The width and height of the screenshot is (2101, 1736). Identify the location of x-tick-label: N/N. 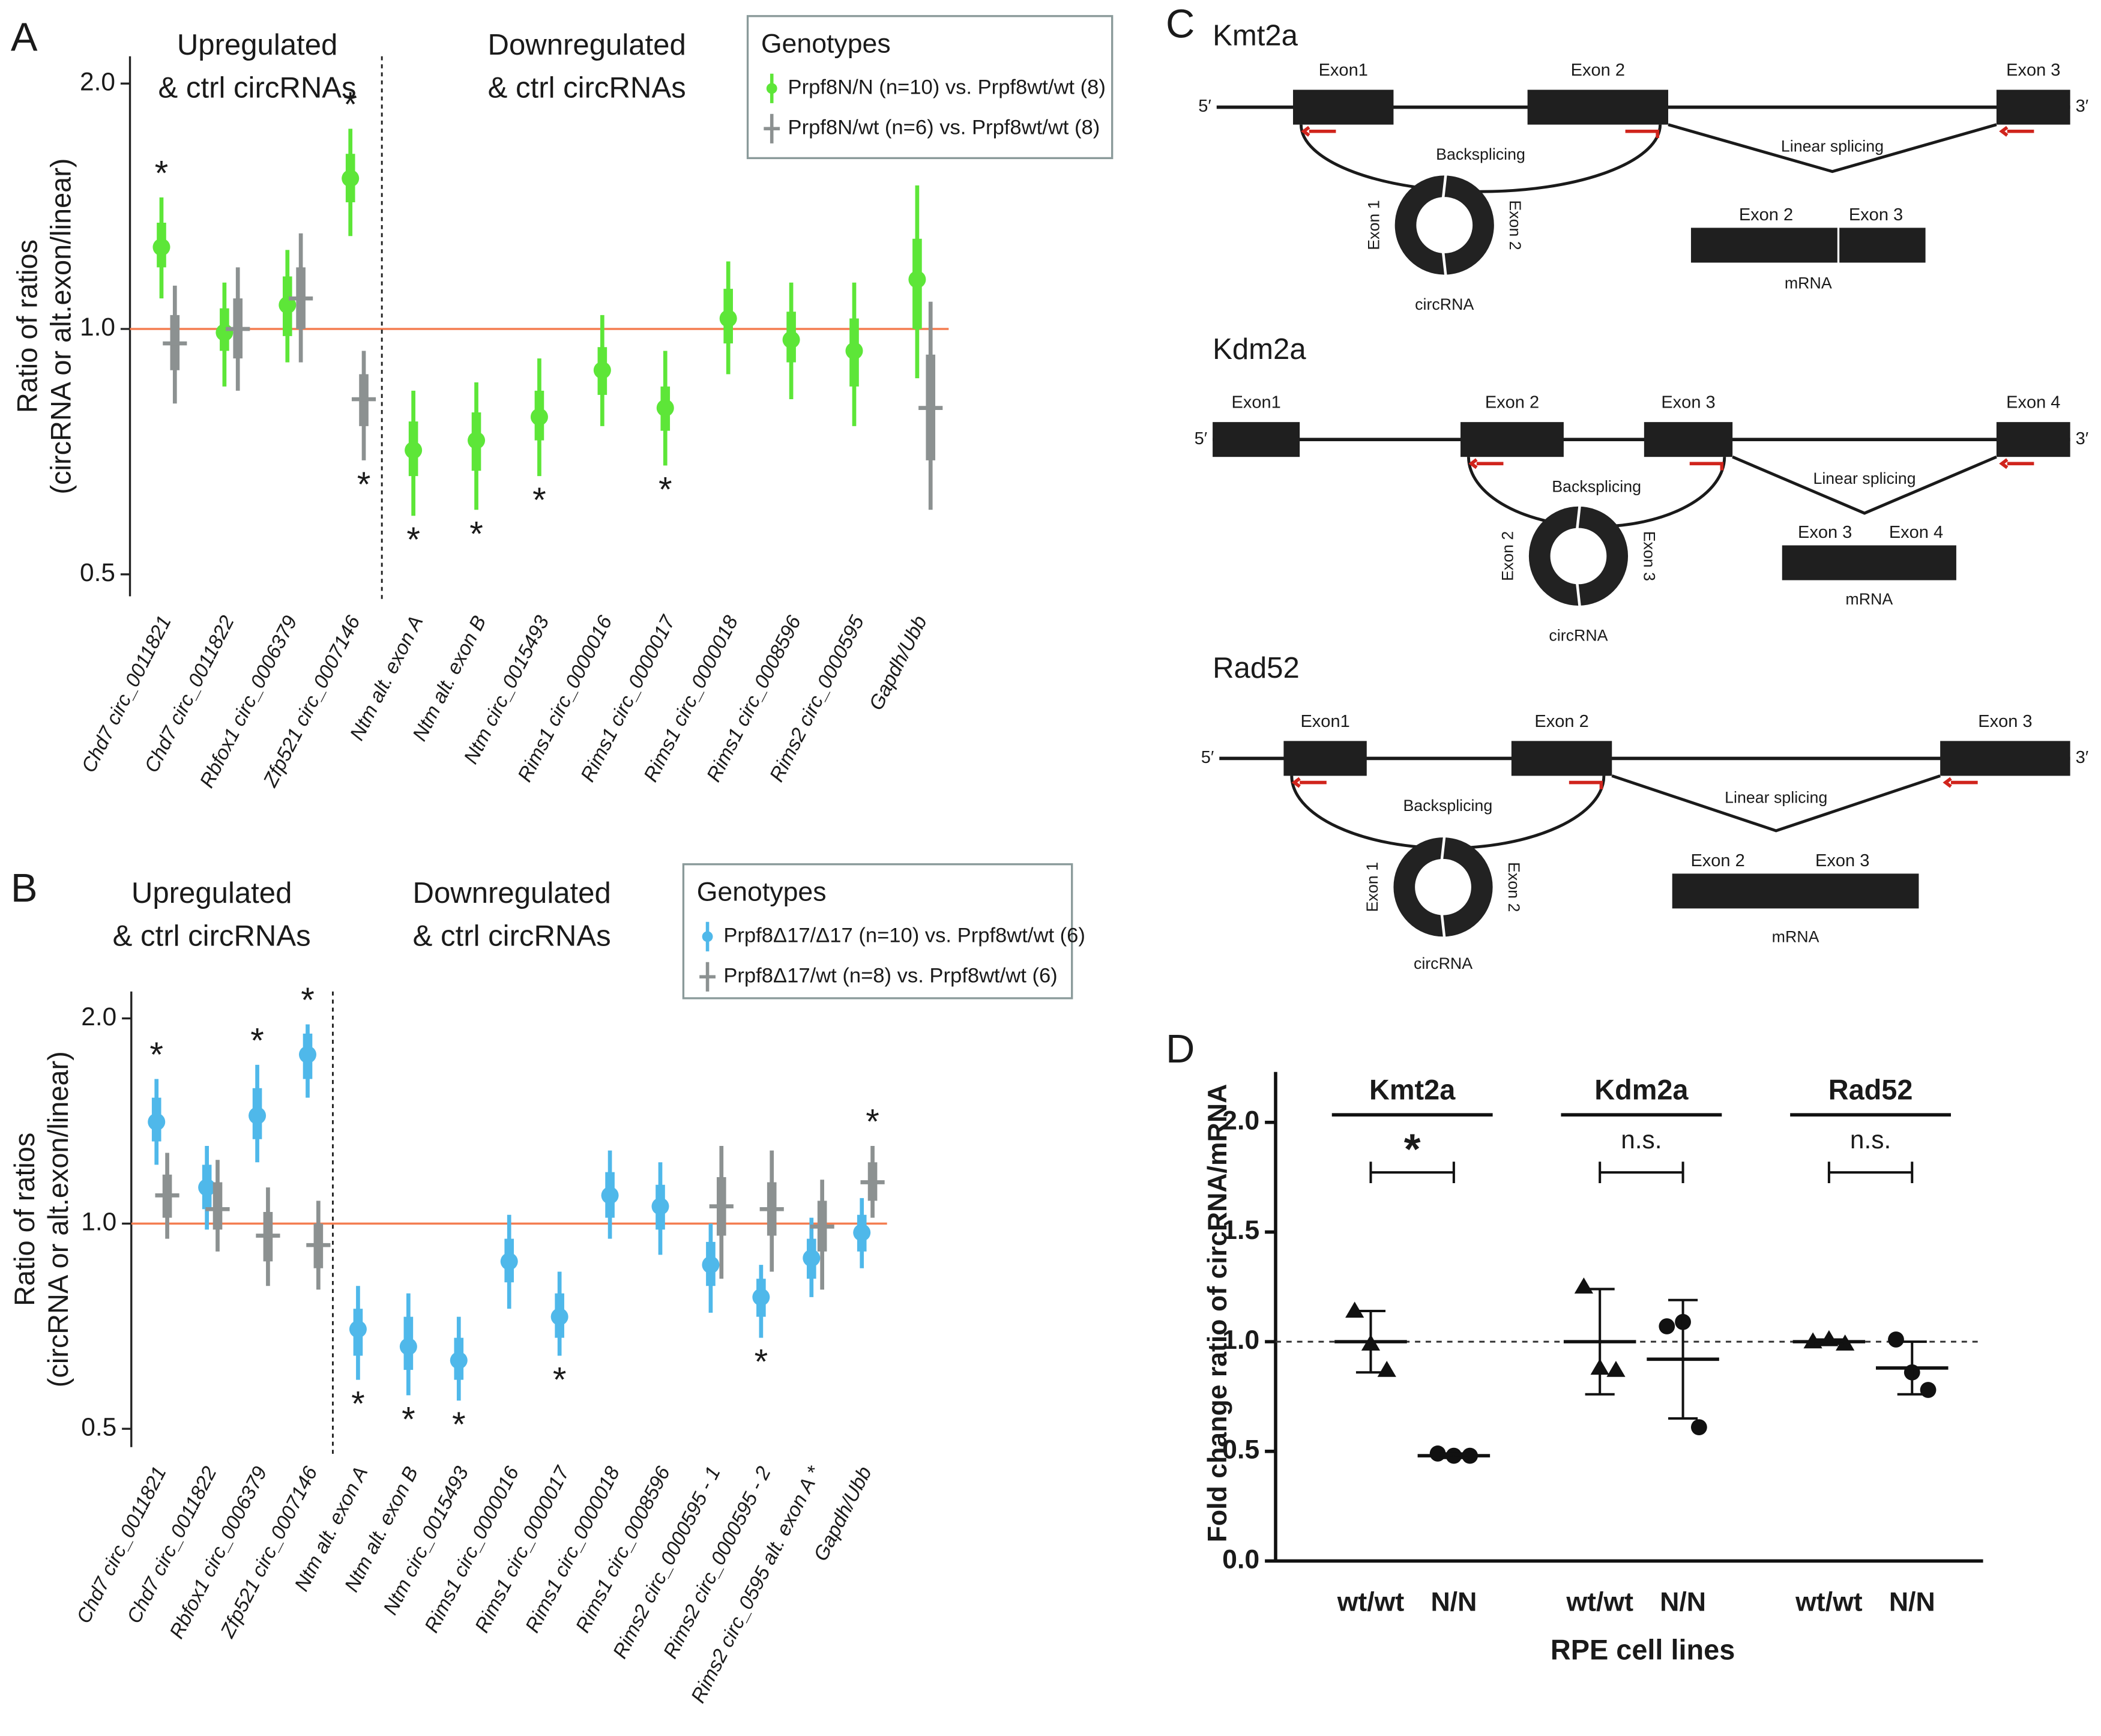
(1453, 1602).